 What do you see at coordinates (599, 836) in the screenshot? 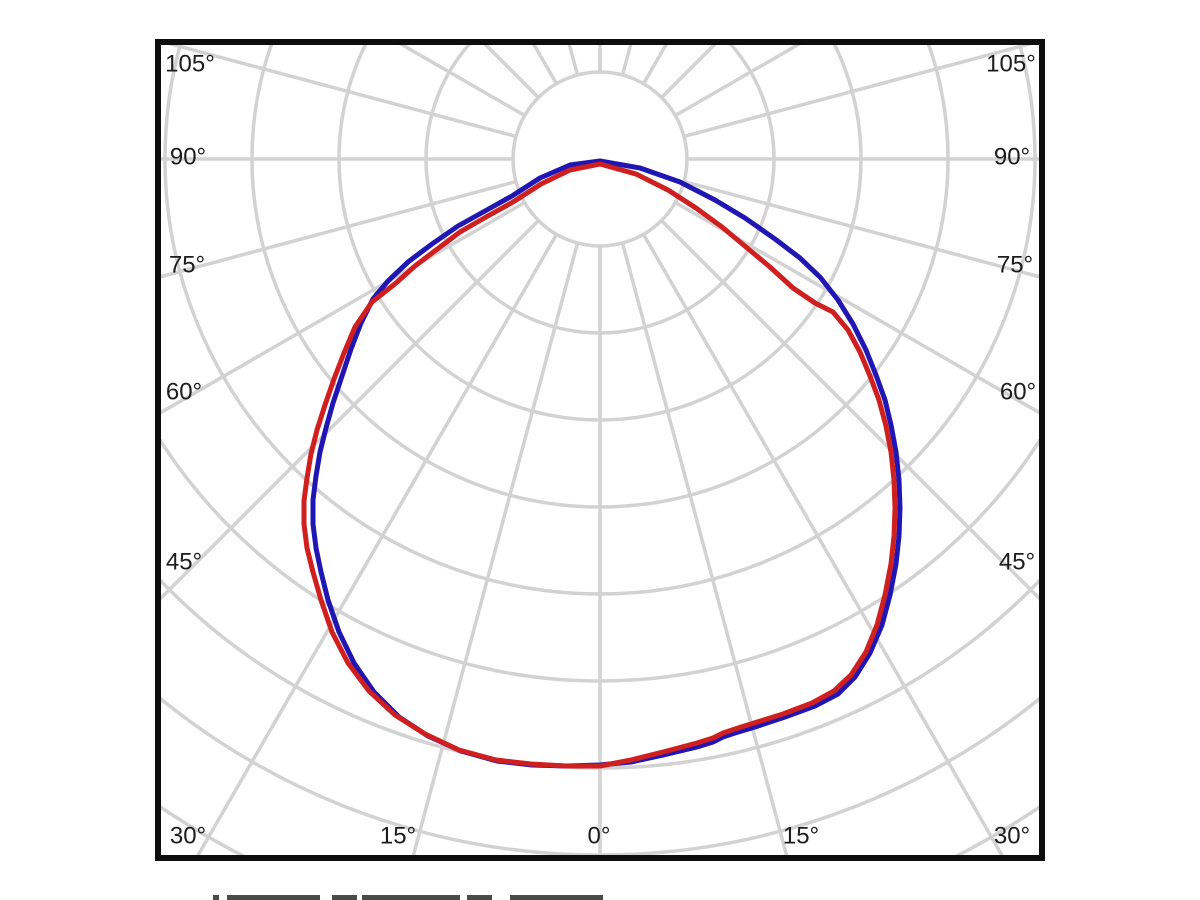
I see `angle-label: 0°` at bounding box center [599, 836].